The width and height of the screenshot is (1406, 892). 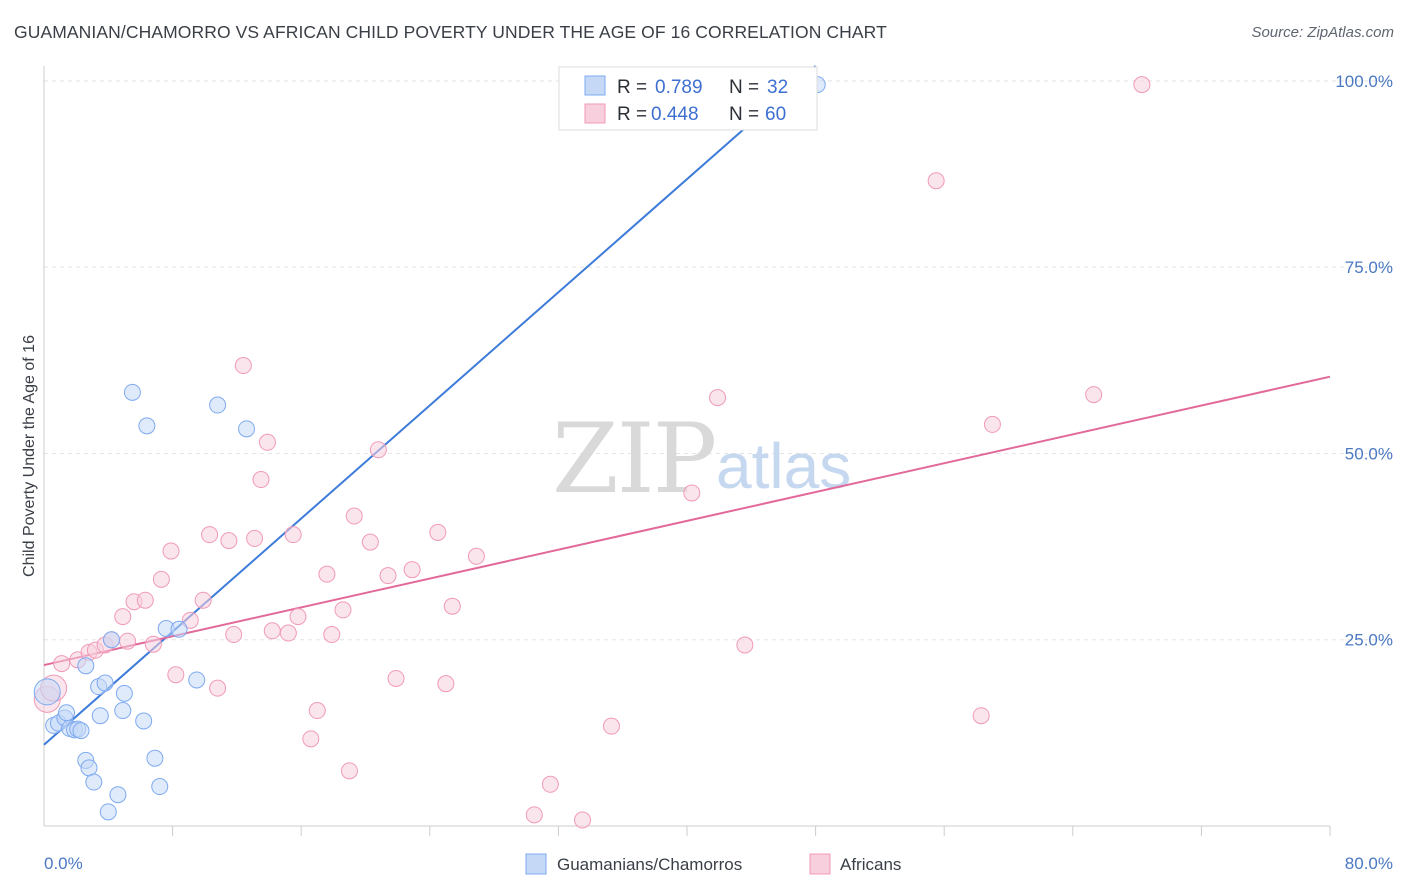 I want to click on legend-n-label-1: N =, so click(x=744, y=87).